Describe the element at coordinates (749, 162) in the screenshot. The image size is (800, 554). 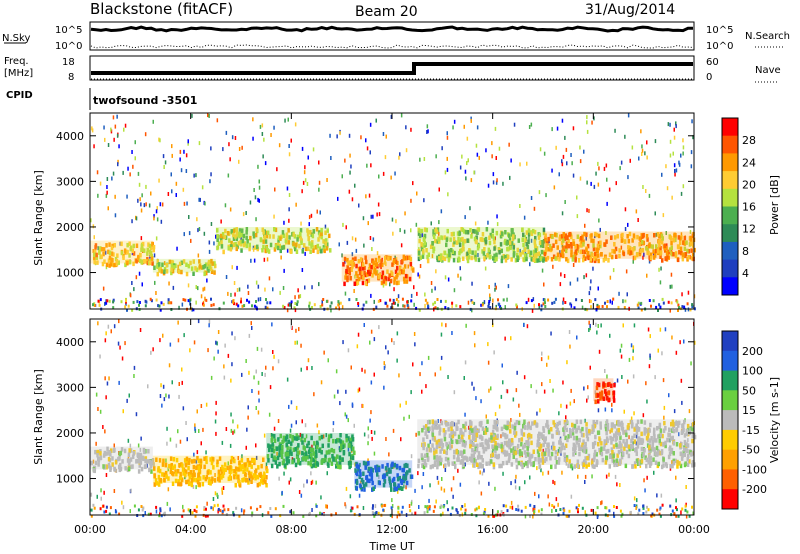
I see `power-colorbar-tick: 24` at that location.